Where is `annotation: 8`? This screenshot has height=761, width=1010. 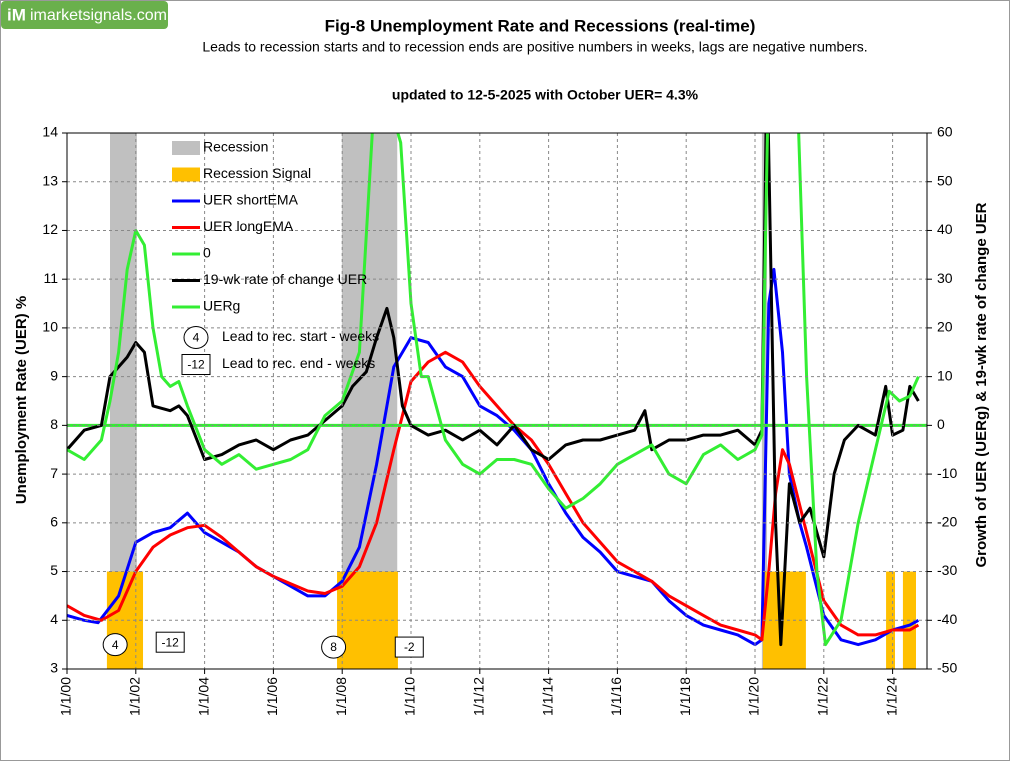
annotation: 8 is located at coordinates (333, 647).